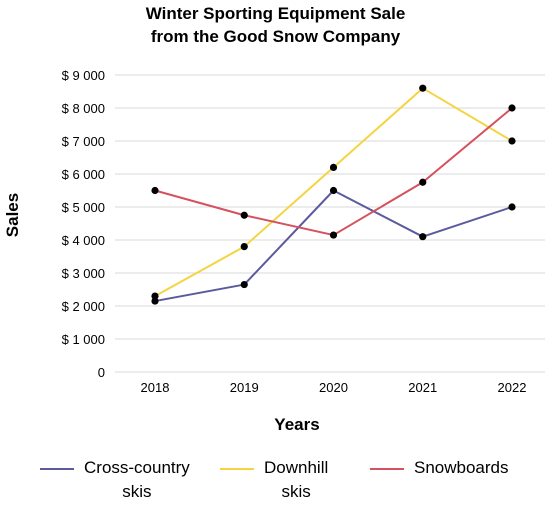 This screenshot has width=551, height=523. What do you see at coordinates (83, 174) in the screenshot?
I see `y-tick-label: $ 6 000` at bounding box center [83, 174].